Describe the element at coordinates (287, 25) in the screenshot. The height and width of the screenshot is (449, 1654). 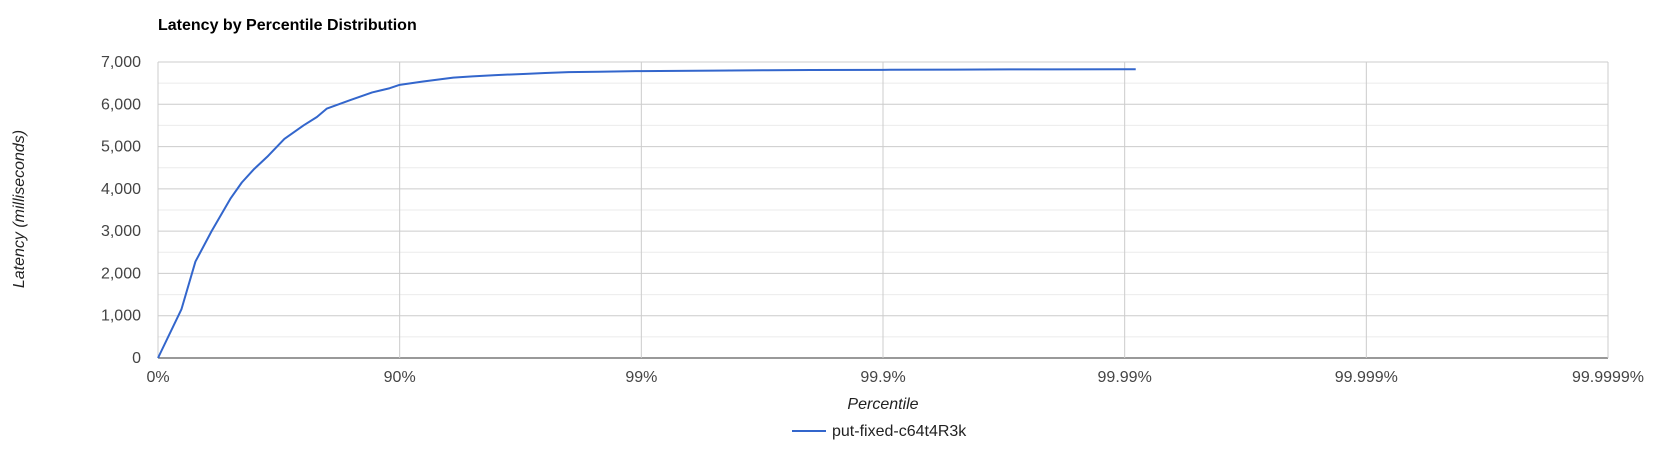
I see `chart-title: Latency by Percentile Distribution` at that location.